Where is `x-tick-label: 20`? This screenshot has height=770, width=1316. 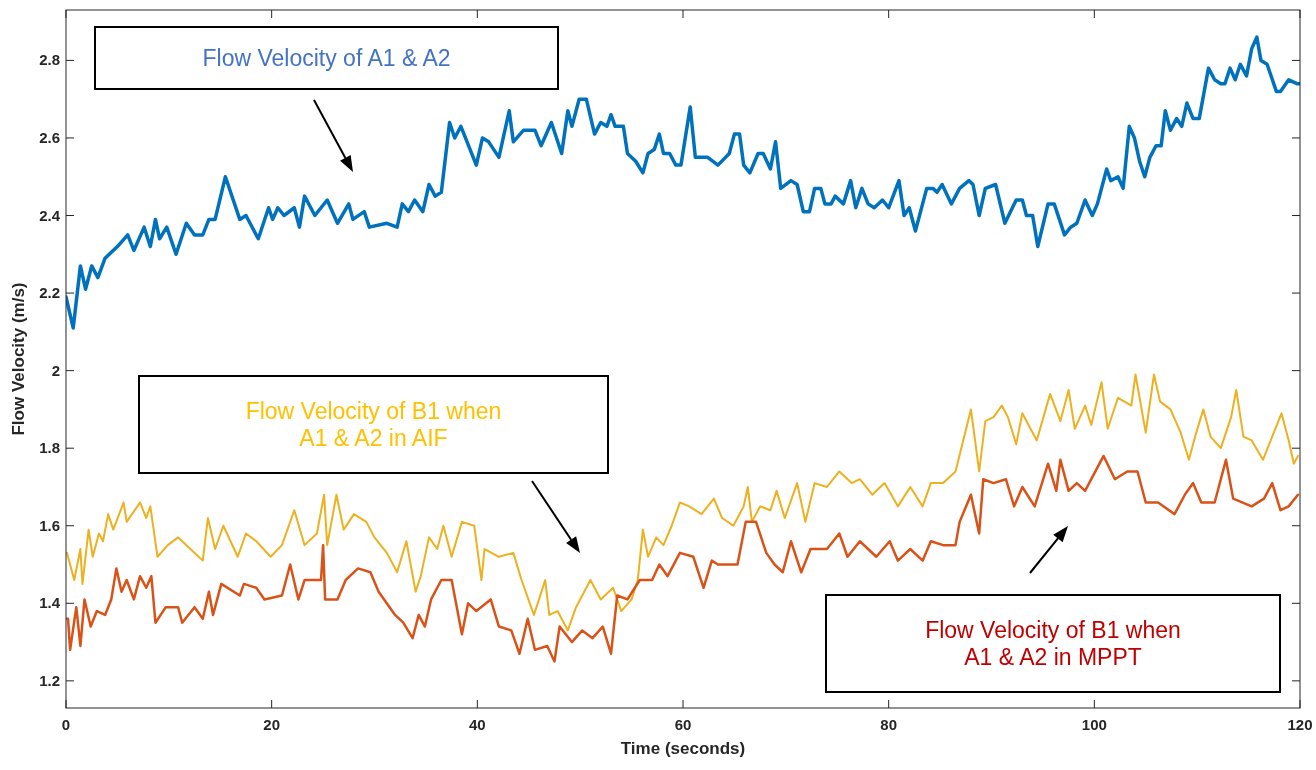
x-tick-label: 20 is located at coordinates (272, 724).